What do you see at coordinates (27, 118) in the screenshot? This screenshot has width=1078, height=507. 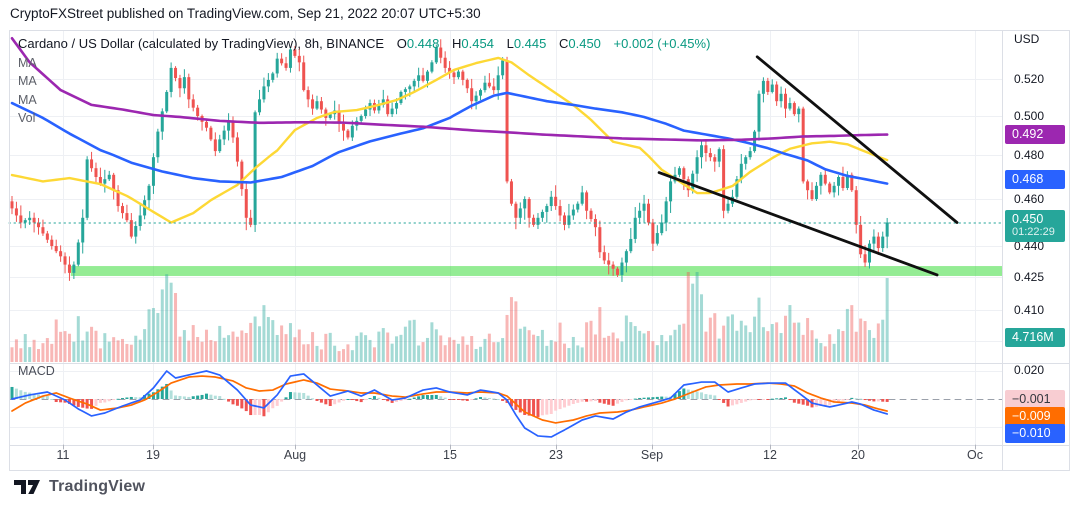 I see `indicator-legend-row: Vol` at bounding box center [27, 118].